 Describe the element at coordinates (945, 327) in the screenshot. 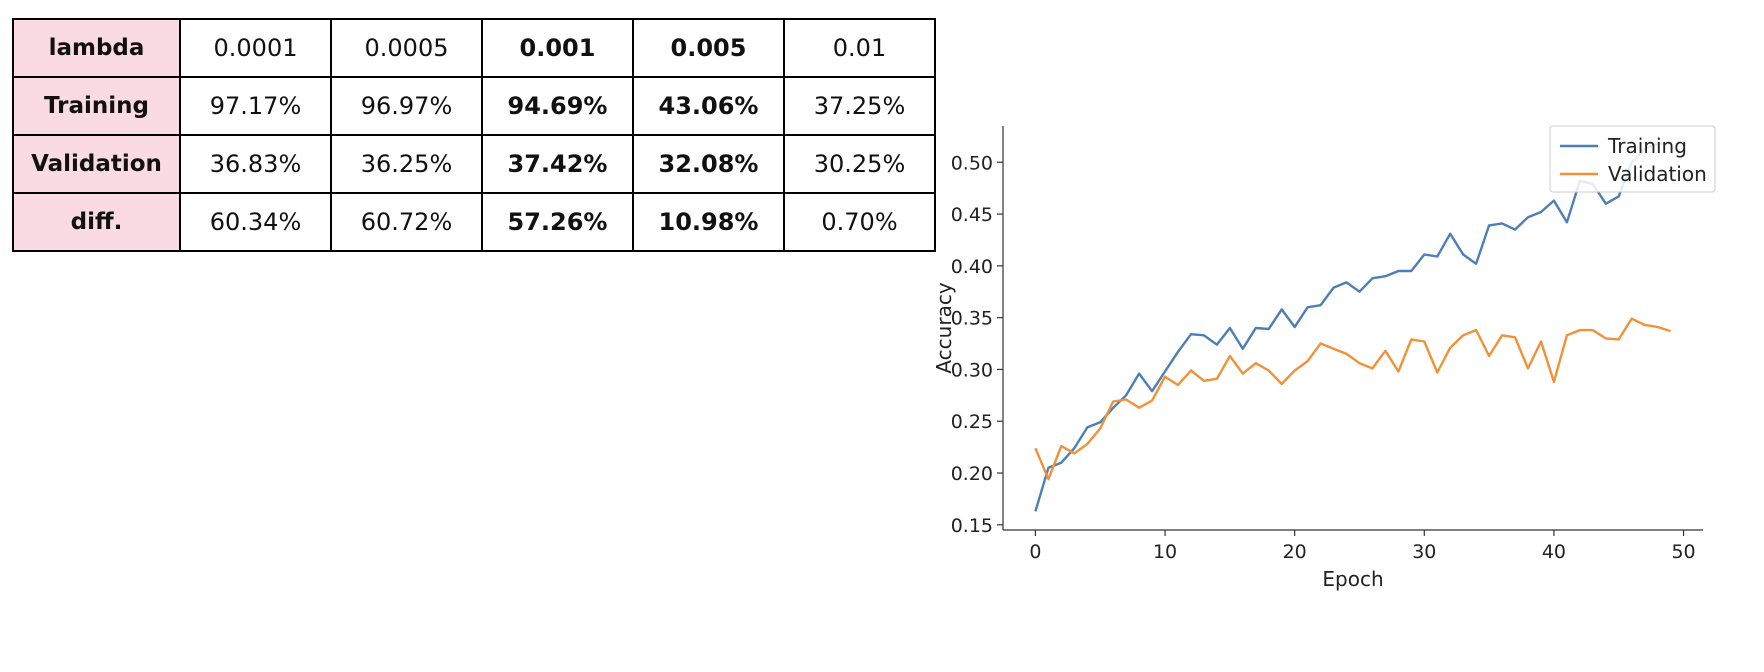

I see `y-axis-label: Accuracy` at that location.